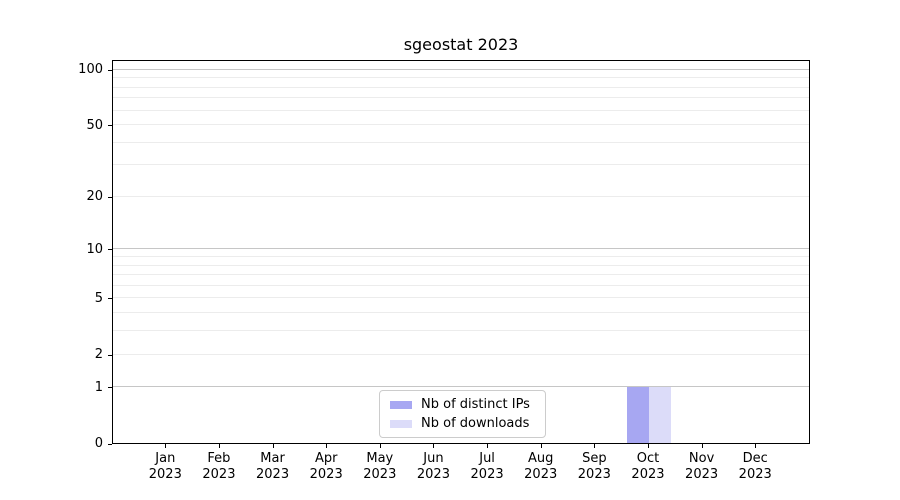 This screenshot has width=900, height=500. Describe the element at coordinates (326, 458) in the screenshot. I see `xtick-month: Apr` at that location.